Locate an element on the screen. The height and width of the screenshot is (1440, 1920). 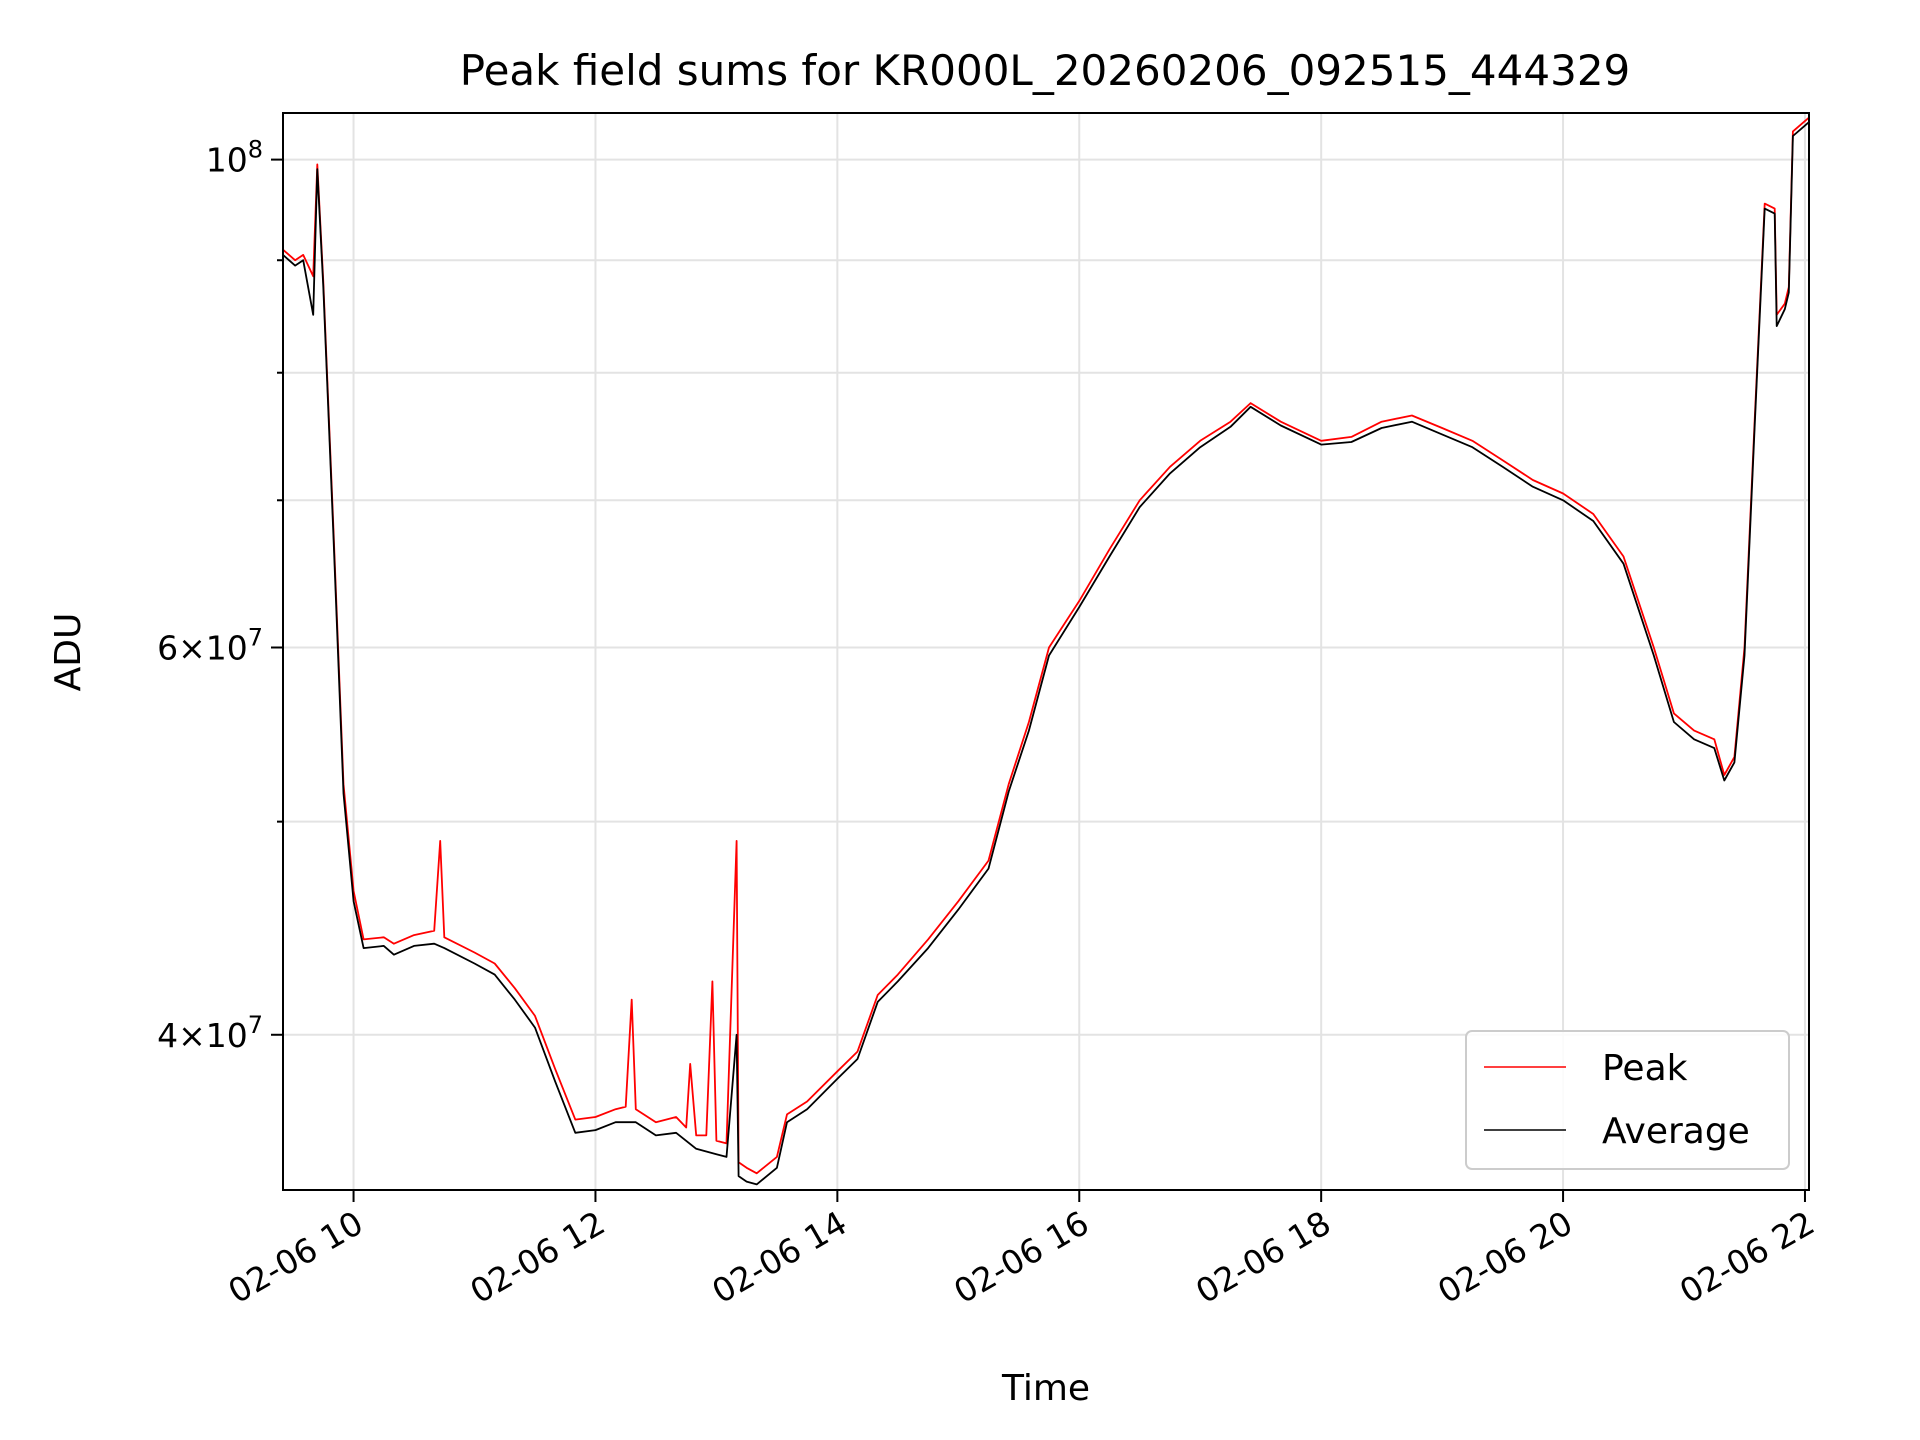
x-tick-label-4: 02-06 18 is located at coordinates (1263, 1257).